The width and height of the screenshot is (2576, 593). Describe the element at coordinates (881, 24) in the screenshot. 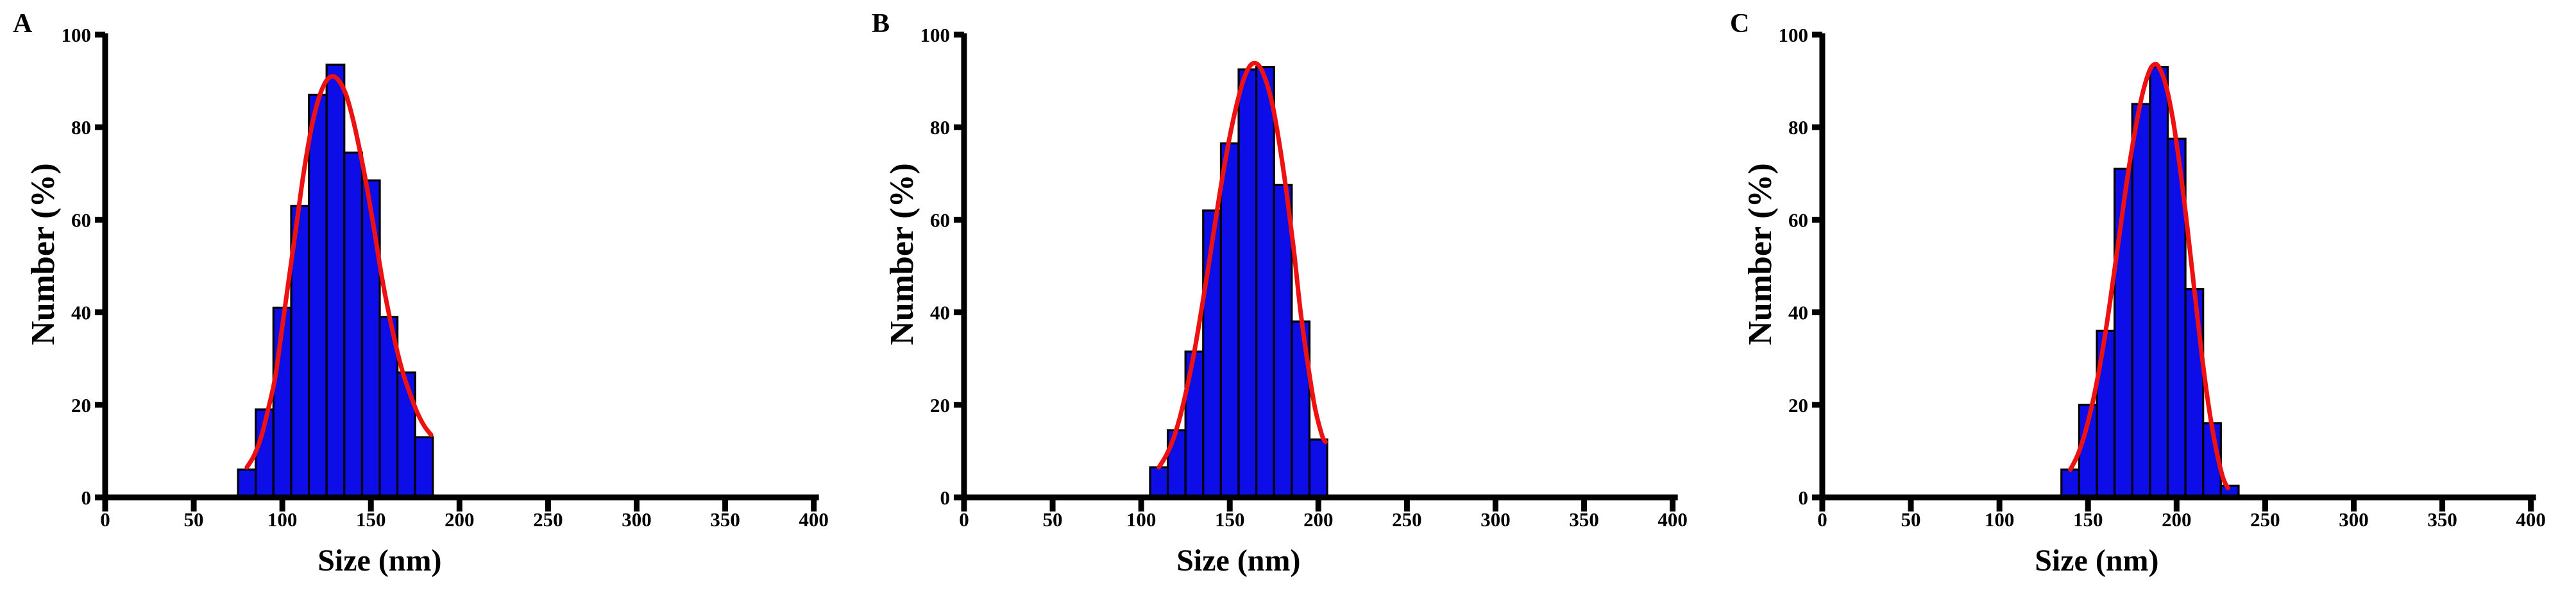

I see `panel-letter: B` at that location.